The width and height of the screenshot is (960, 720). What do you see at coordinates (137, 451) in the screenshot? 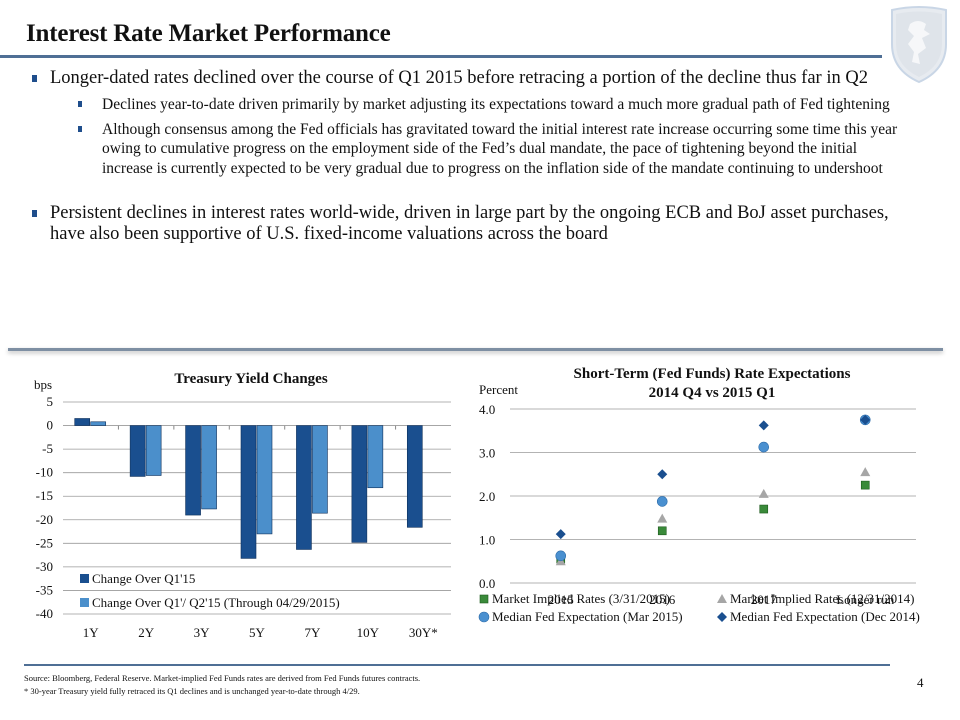
I see `bar-2Y-q1` at bounding box center [137, 451].